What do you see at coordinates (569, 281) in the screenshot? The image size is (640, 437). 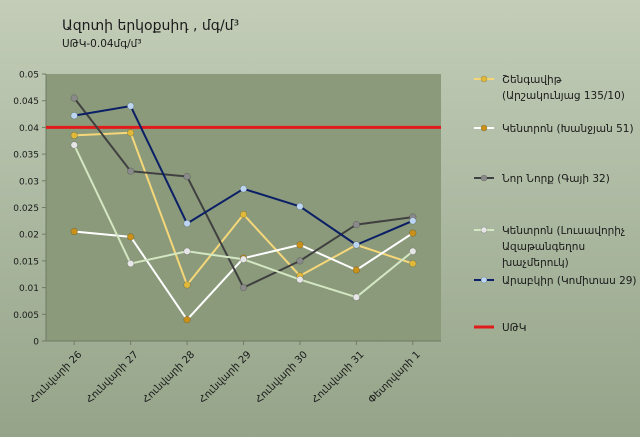 I see `legend-label: Արաբկիր (Կոմիտաս 29)` at bounding box center [569, 281].